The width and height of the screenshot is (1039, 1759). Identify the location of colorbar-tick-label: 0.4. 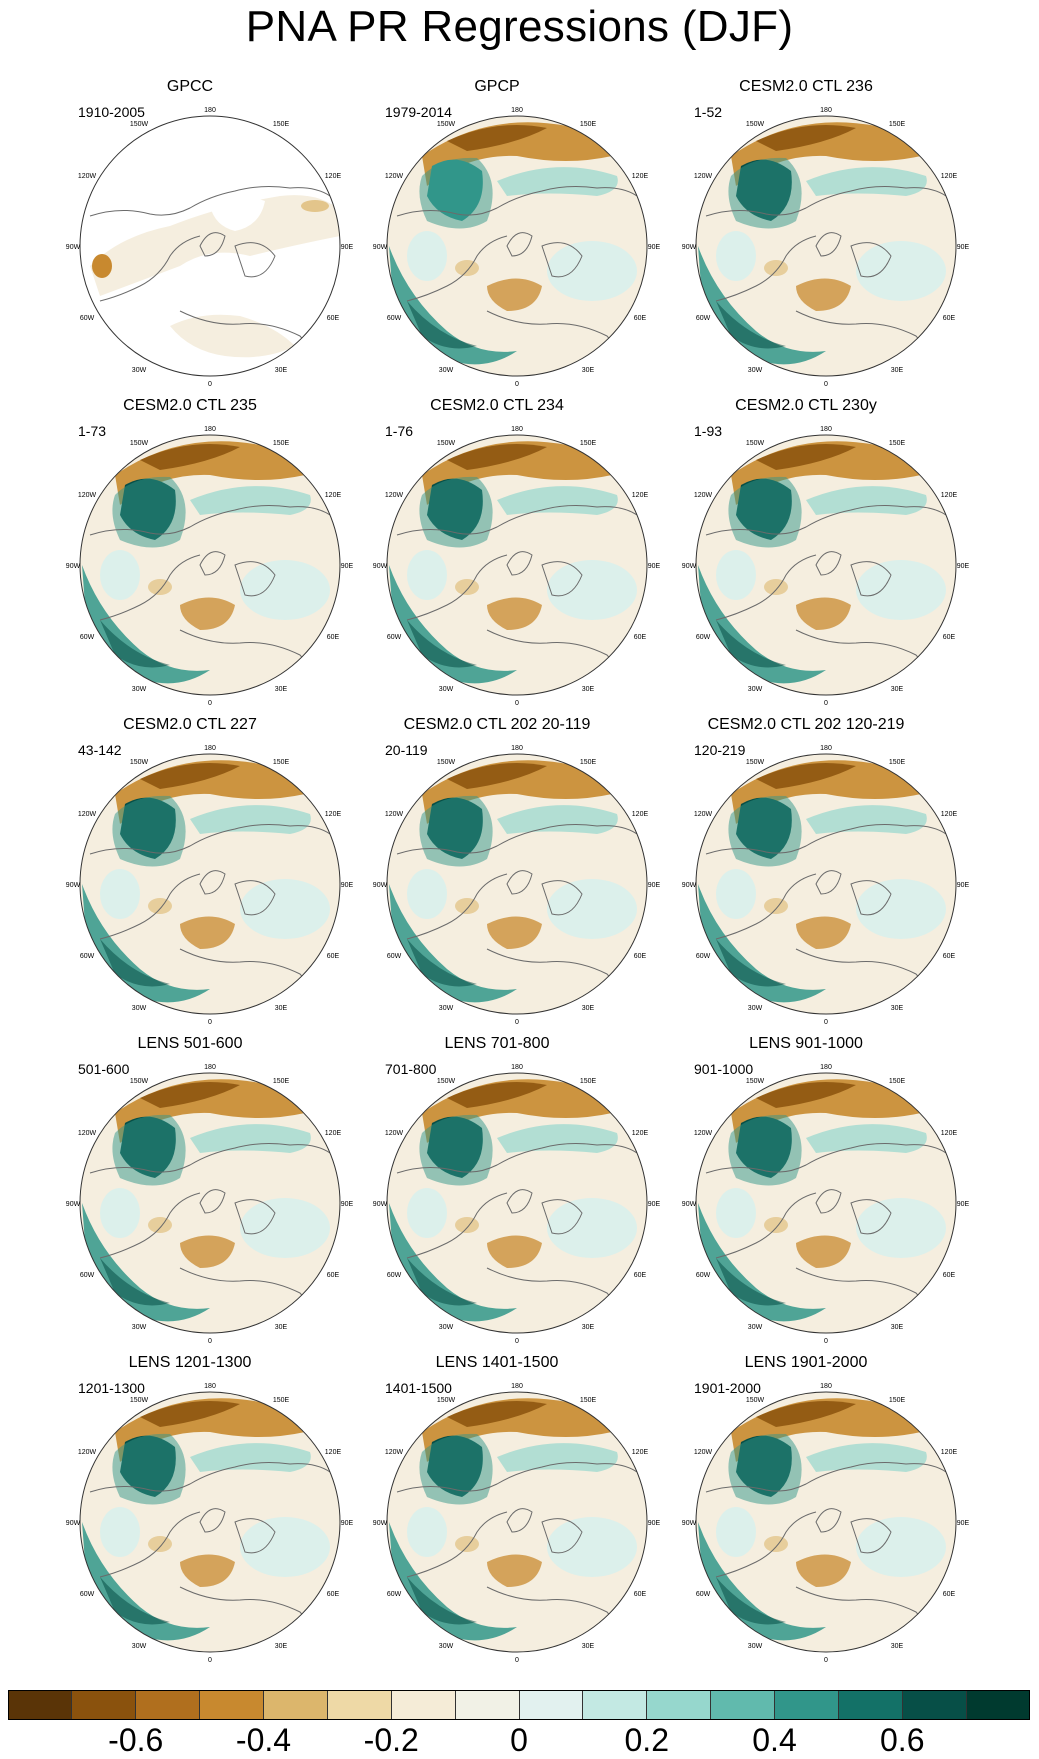
(774, 1740).